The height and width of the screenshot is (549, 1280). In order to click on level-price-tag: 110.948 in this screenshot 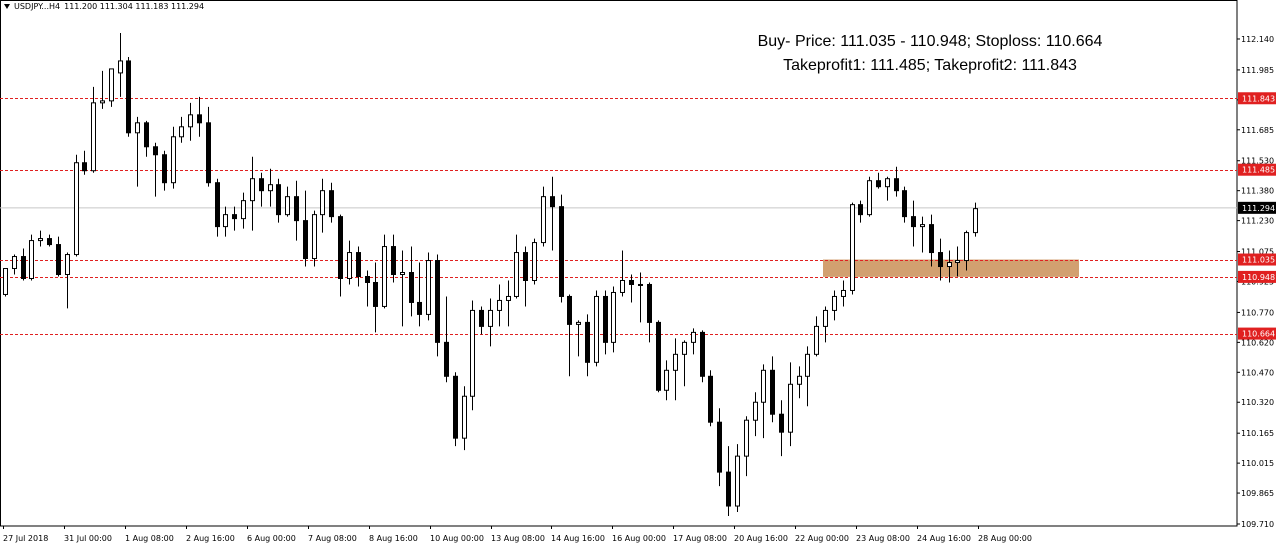, I will do `click(1257, 276)`.